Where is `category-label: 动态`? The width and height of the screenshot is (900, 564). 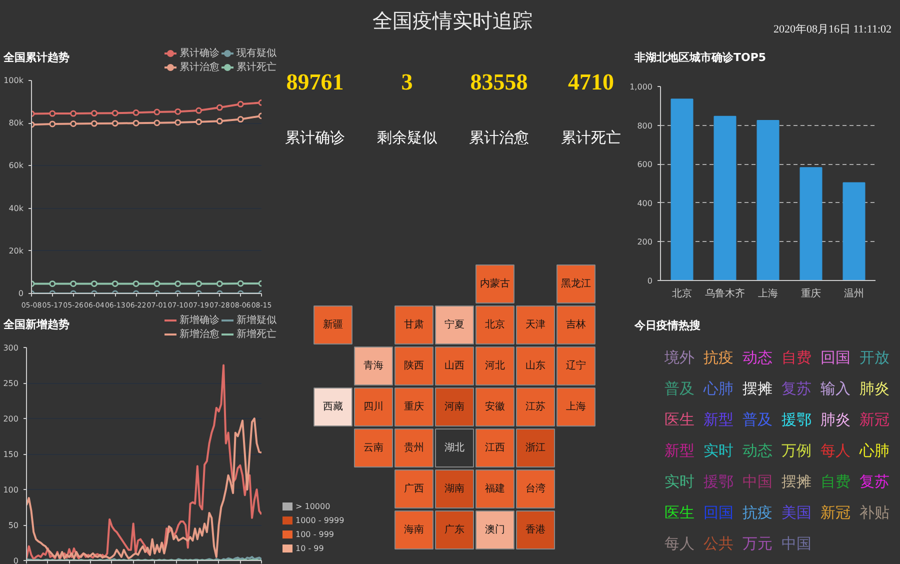 category-label: 动态 is located at coordinates (757, 357).